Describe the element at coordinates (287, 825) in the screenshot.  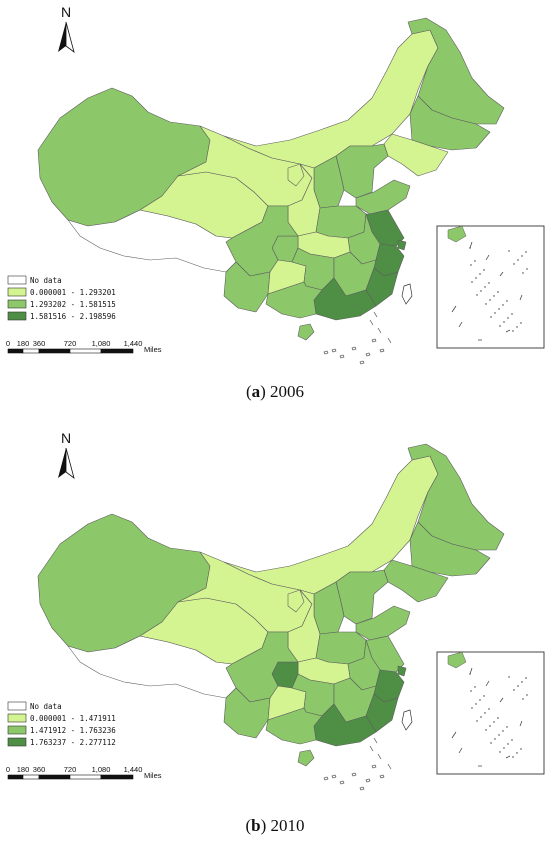
I see `caption-year: 2010` at that location.